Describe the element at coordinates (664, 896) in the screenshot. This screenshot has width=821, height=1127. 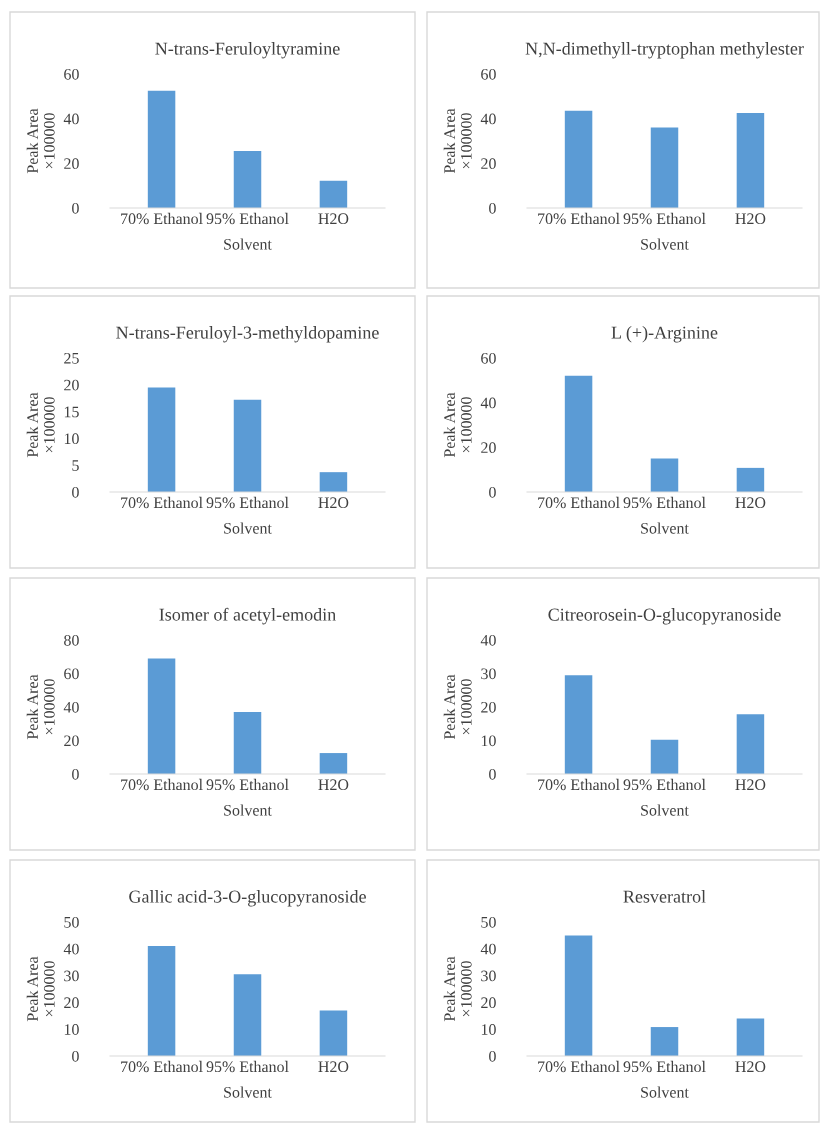
I see `chart-title: Resveratrol` at that location.